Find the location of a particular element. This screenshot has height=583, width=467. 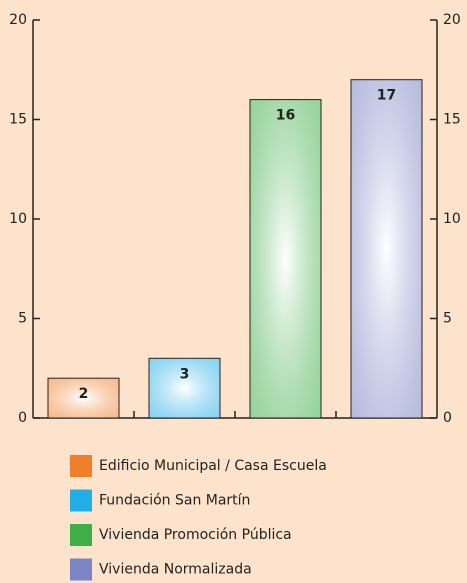

legend-label: Fundación San Martín is located at coordinates (174, 501).